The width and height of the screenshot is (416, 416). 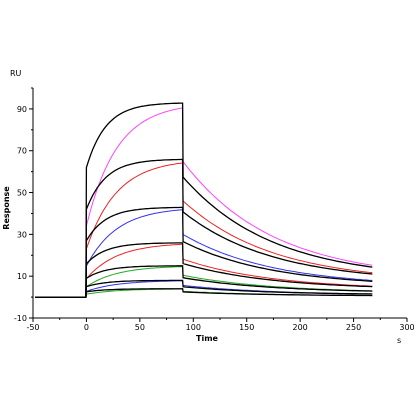 What do you see at coordinates (22, 234) in the screenshot?
I see `y-tick-label: 30` at bounding box center [22, 234].